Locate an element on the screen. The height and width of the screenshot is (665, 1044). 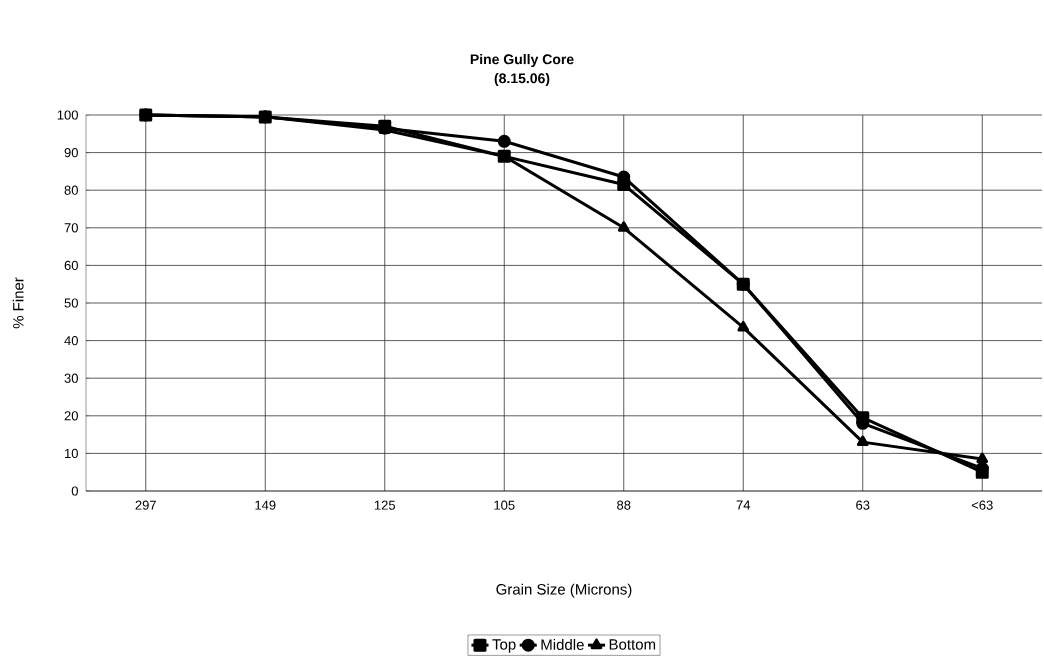
x-tick-label: 105 is located at coordinates (504, 505).